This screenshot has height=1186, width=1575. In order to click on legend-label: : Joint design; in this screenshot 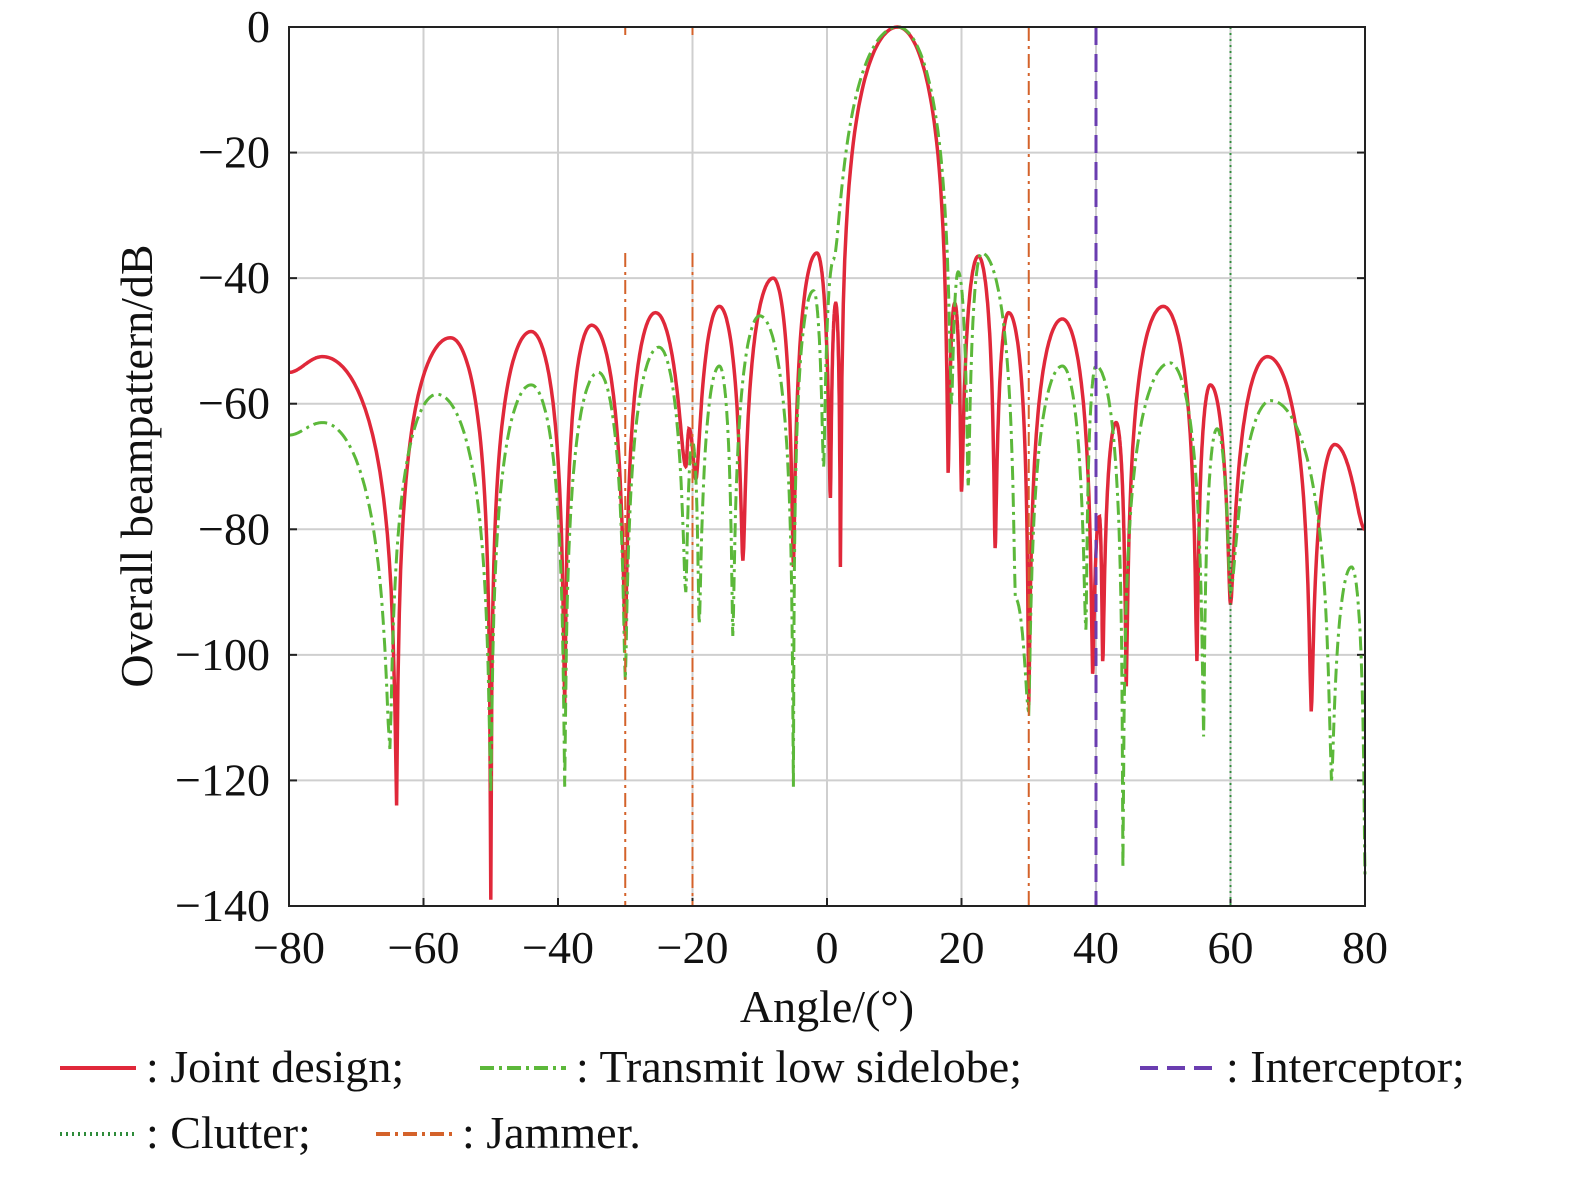, I will do `click(275, 1066)`.